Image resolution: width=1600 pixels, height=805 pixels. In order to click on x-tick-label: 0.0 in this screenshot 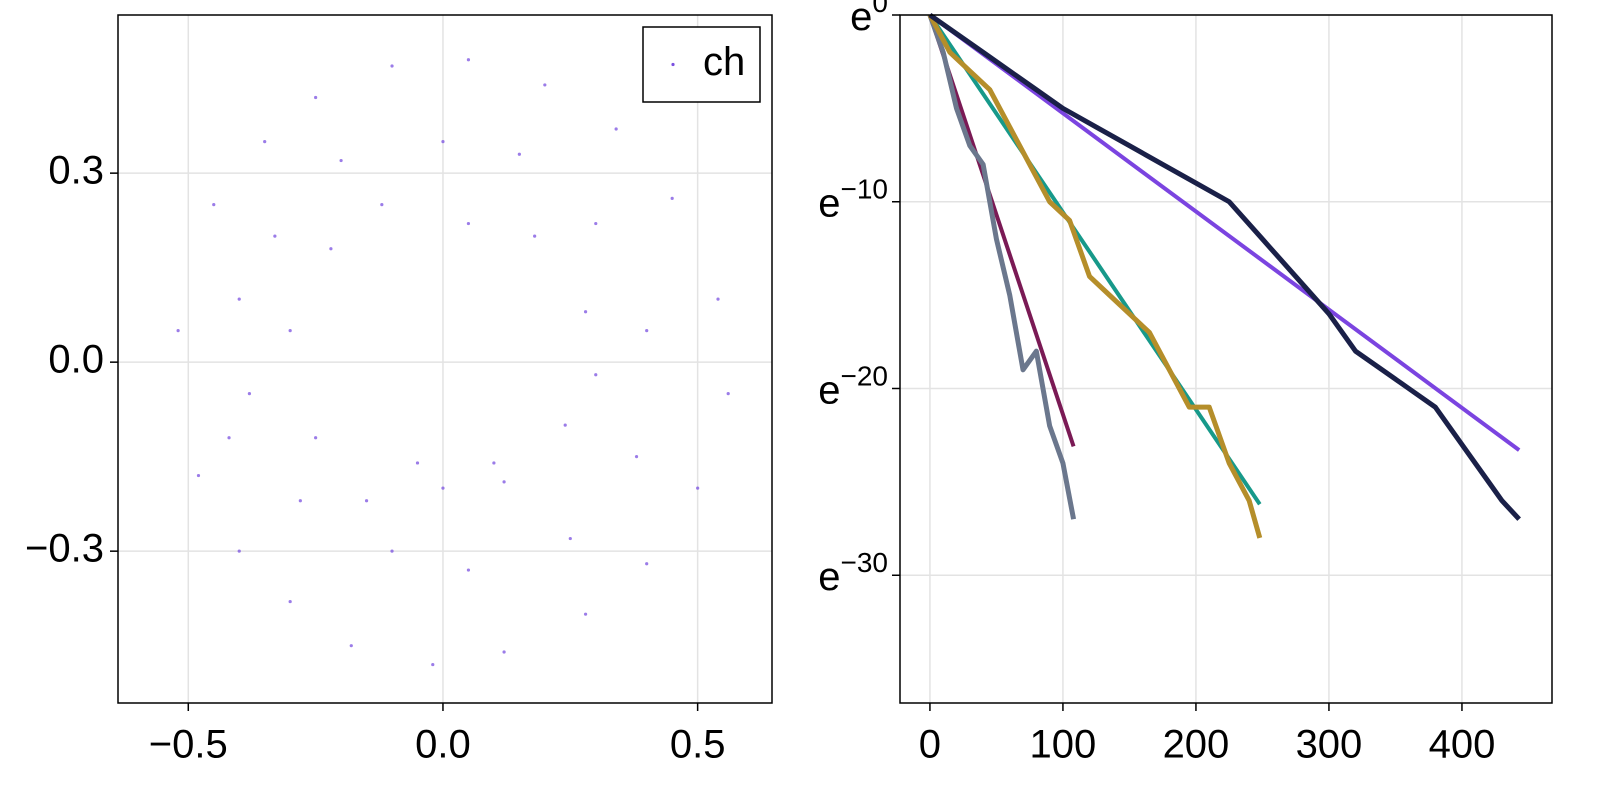, I will do `click(443, 745)`.